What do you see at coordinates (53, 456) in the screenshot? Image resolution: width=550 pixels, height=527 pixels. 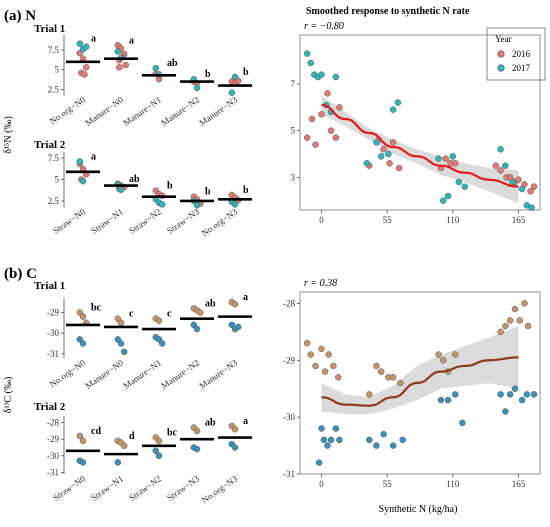 I see `y-tick-label: -30` at bounding box center [53, 456].